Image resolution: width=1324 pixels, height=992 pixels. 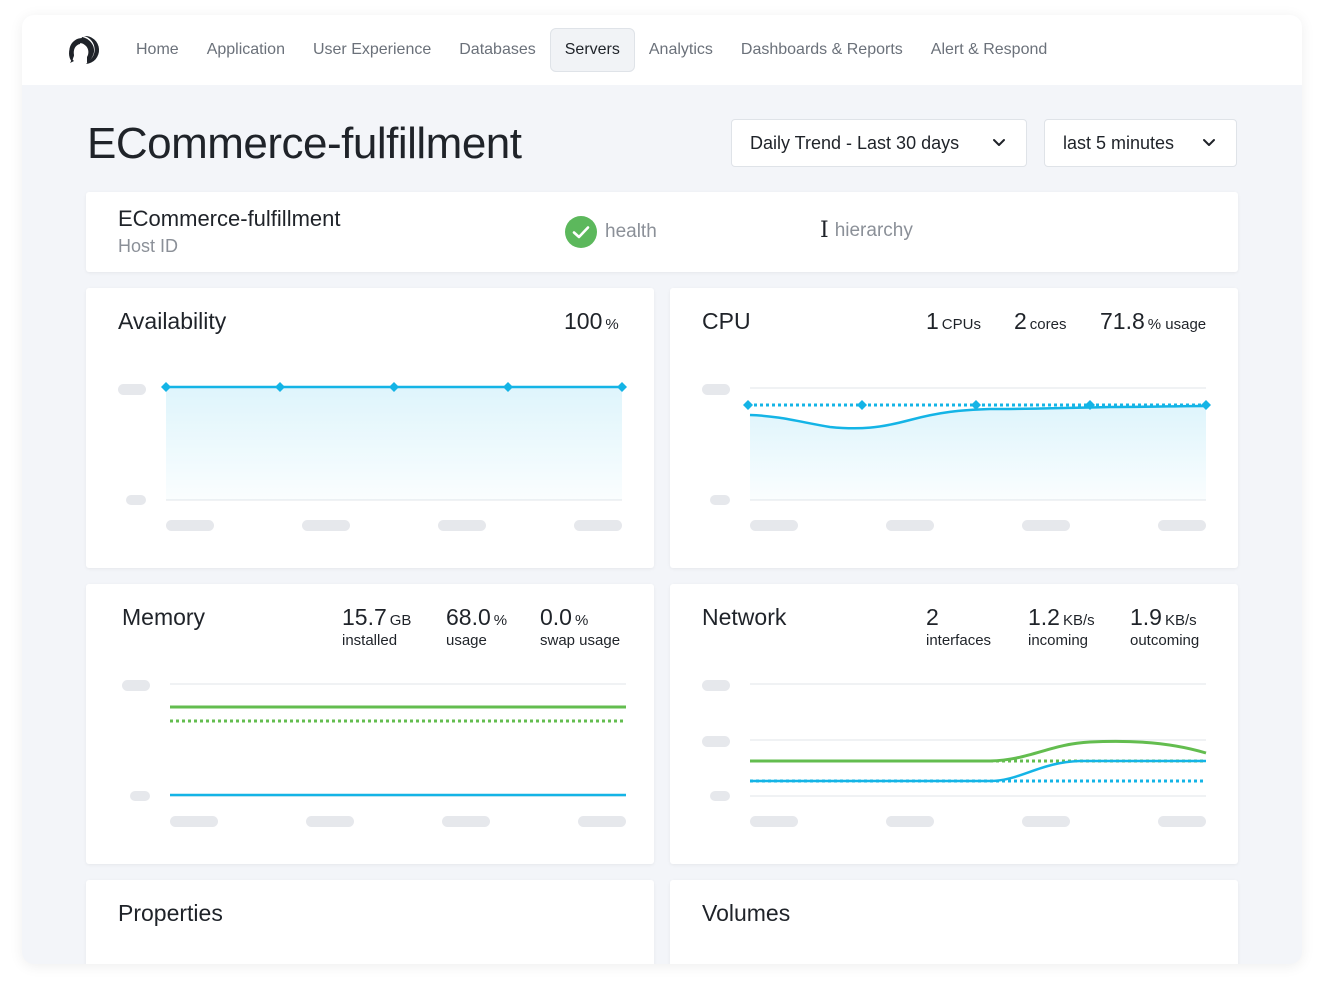 What do you see at coordinates (580, 640) in the screenshot?
I see `memory-swap-caption: swap usage` at bounding box center [580, 640].